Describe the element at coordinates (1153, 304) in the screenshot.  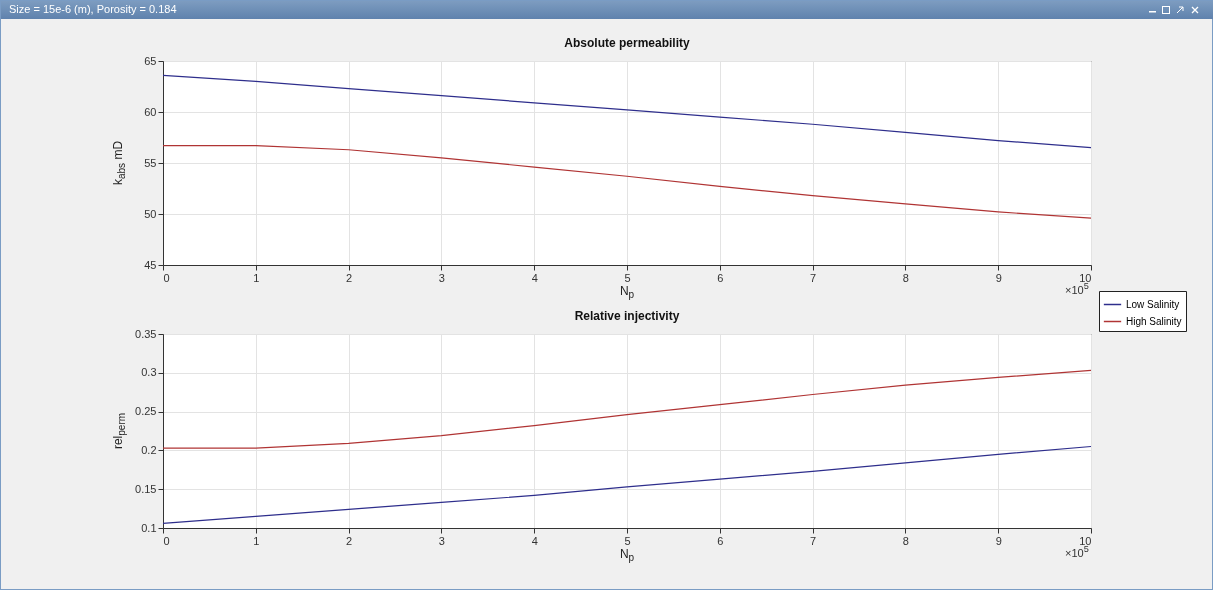
I see `legend-label: Low Salinity` at that location.